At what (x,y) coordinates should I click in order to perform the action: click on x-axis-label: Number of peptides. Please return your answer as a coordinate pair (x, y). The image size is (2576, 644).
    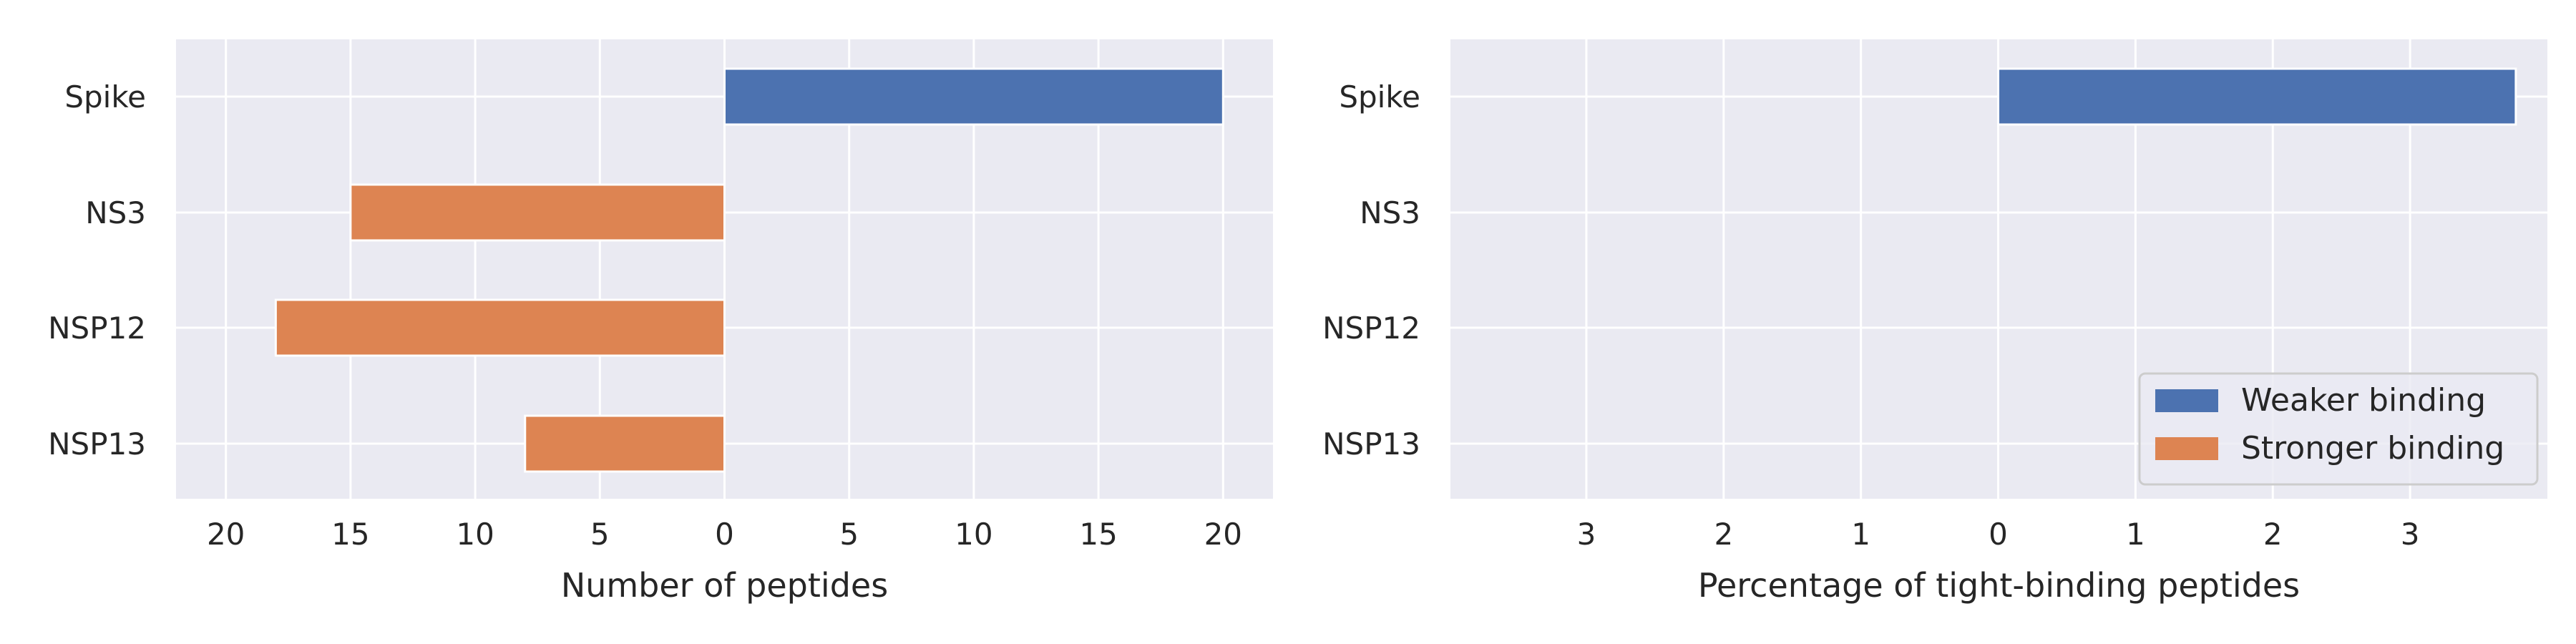
    Looking at the image, I should click on (724, 585).